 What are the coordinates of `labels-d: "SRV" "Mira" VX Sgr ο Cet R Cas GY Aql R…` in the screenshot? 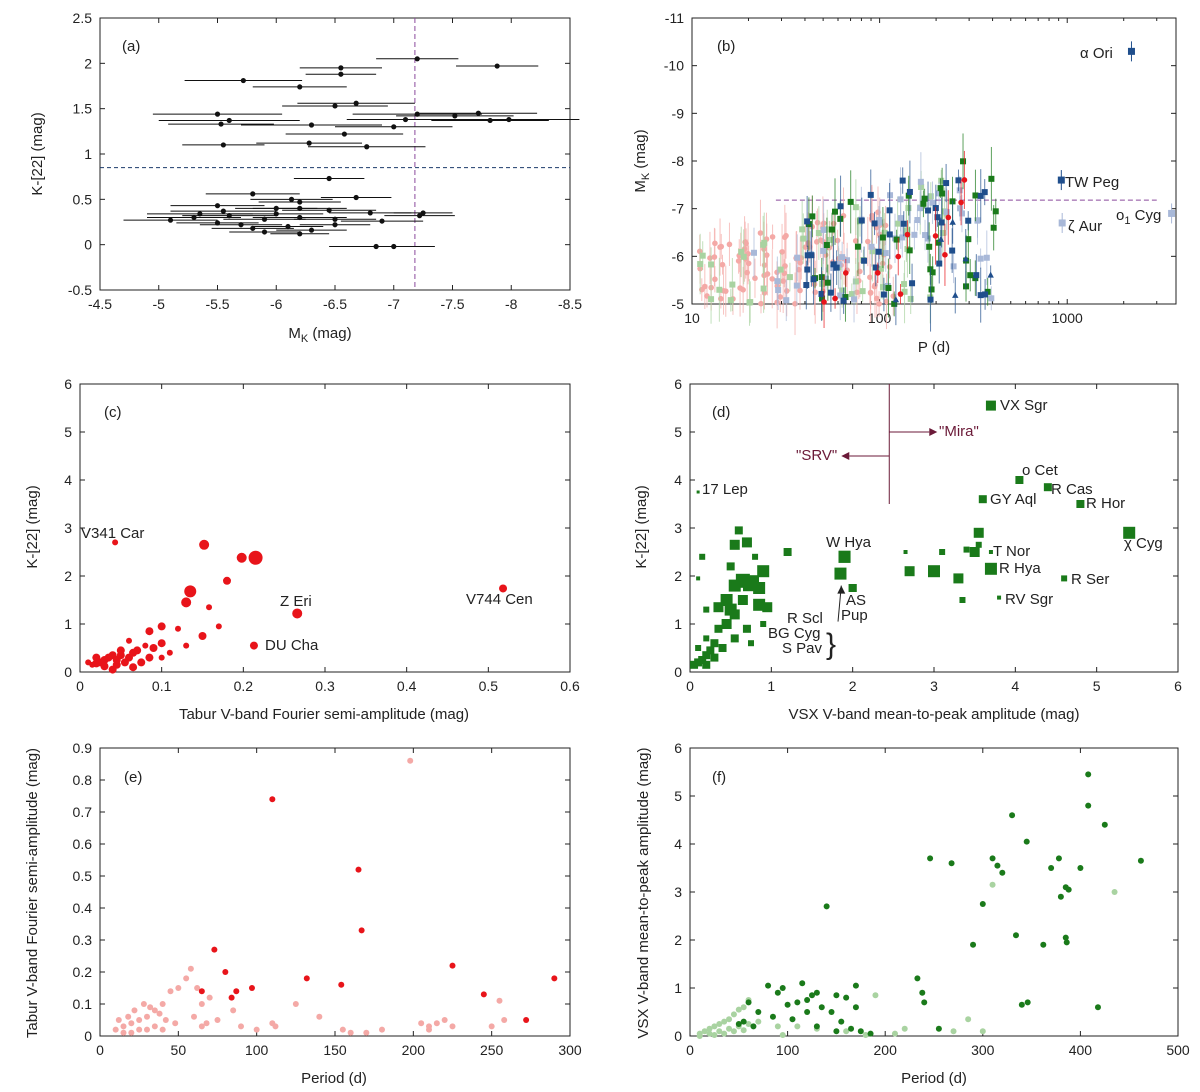 It's located at (932, 529).